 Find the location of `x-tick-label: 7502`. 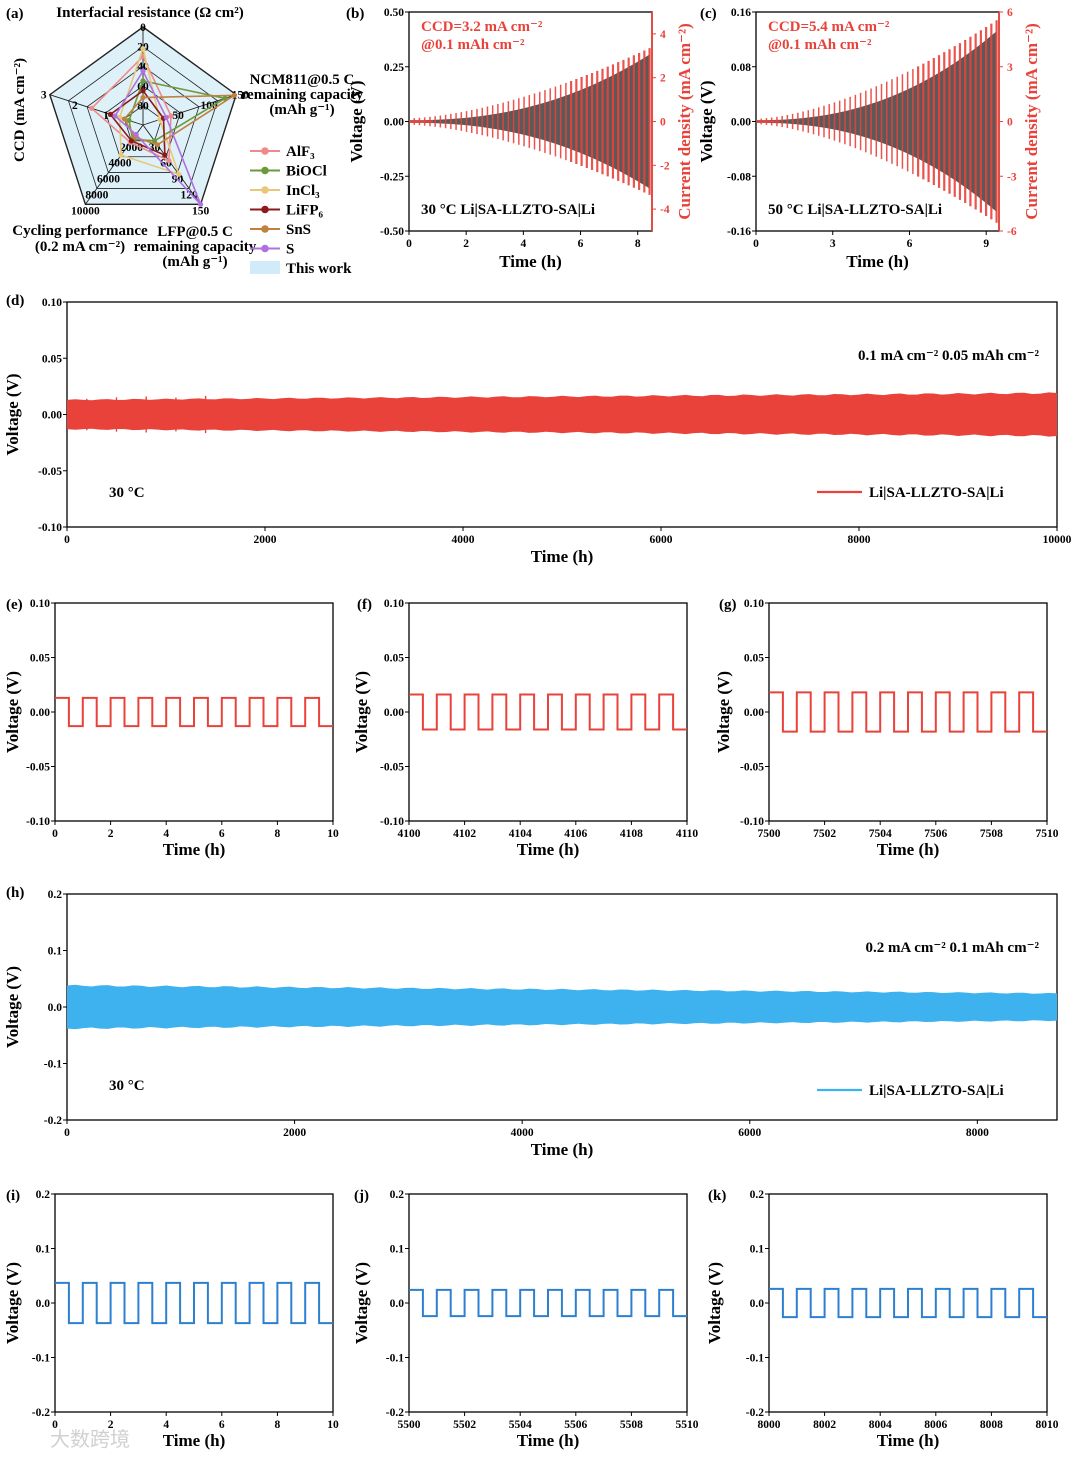

x-tick-label: 7502 is located at coordinates (824, 834).